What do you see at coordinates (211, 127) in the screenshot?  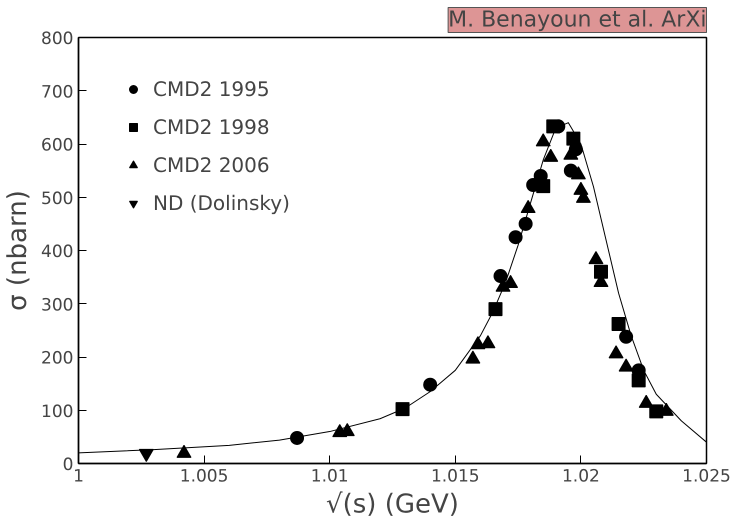 I see `legend-label: CMD2 1998` at bounding box center [211, 127].